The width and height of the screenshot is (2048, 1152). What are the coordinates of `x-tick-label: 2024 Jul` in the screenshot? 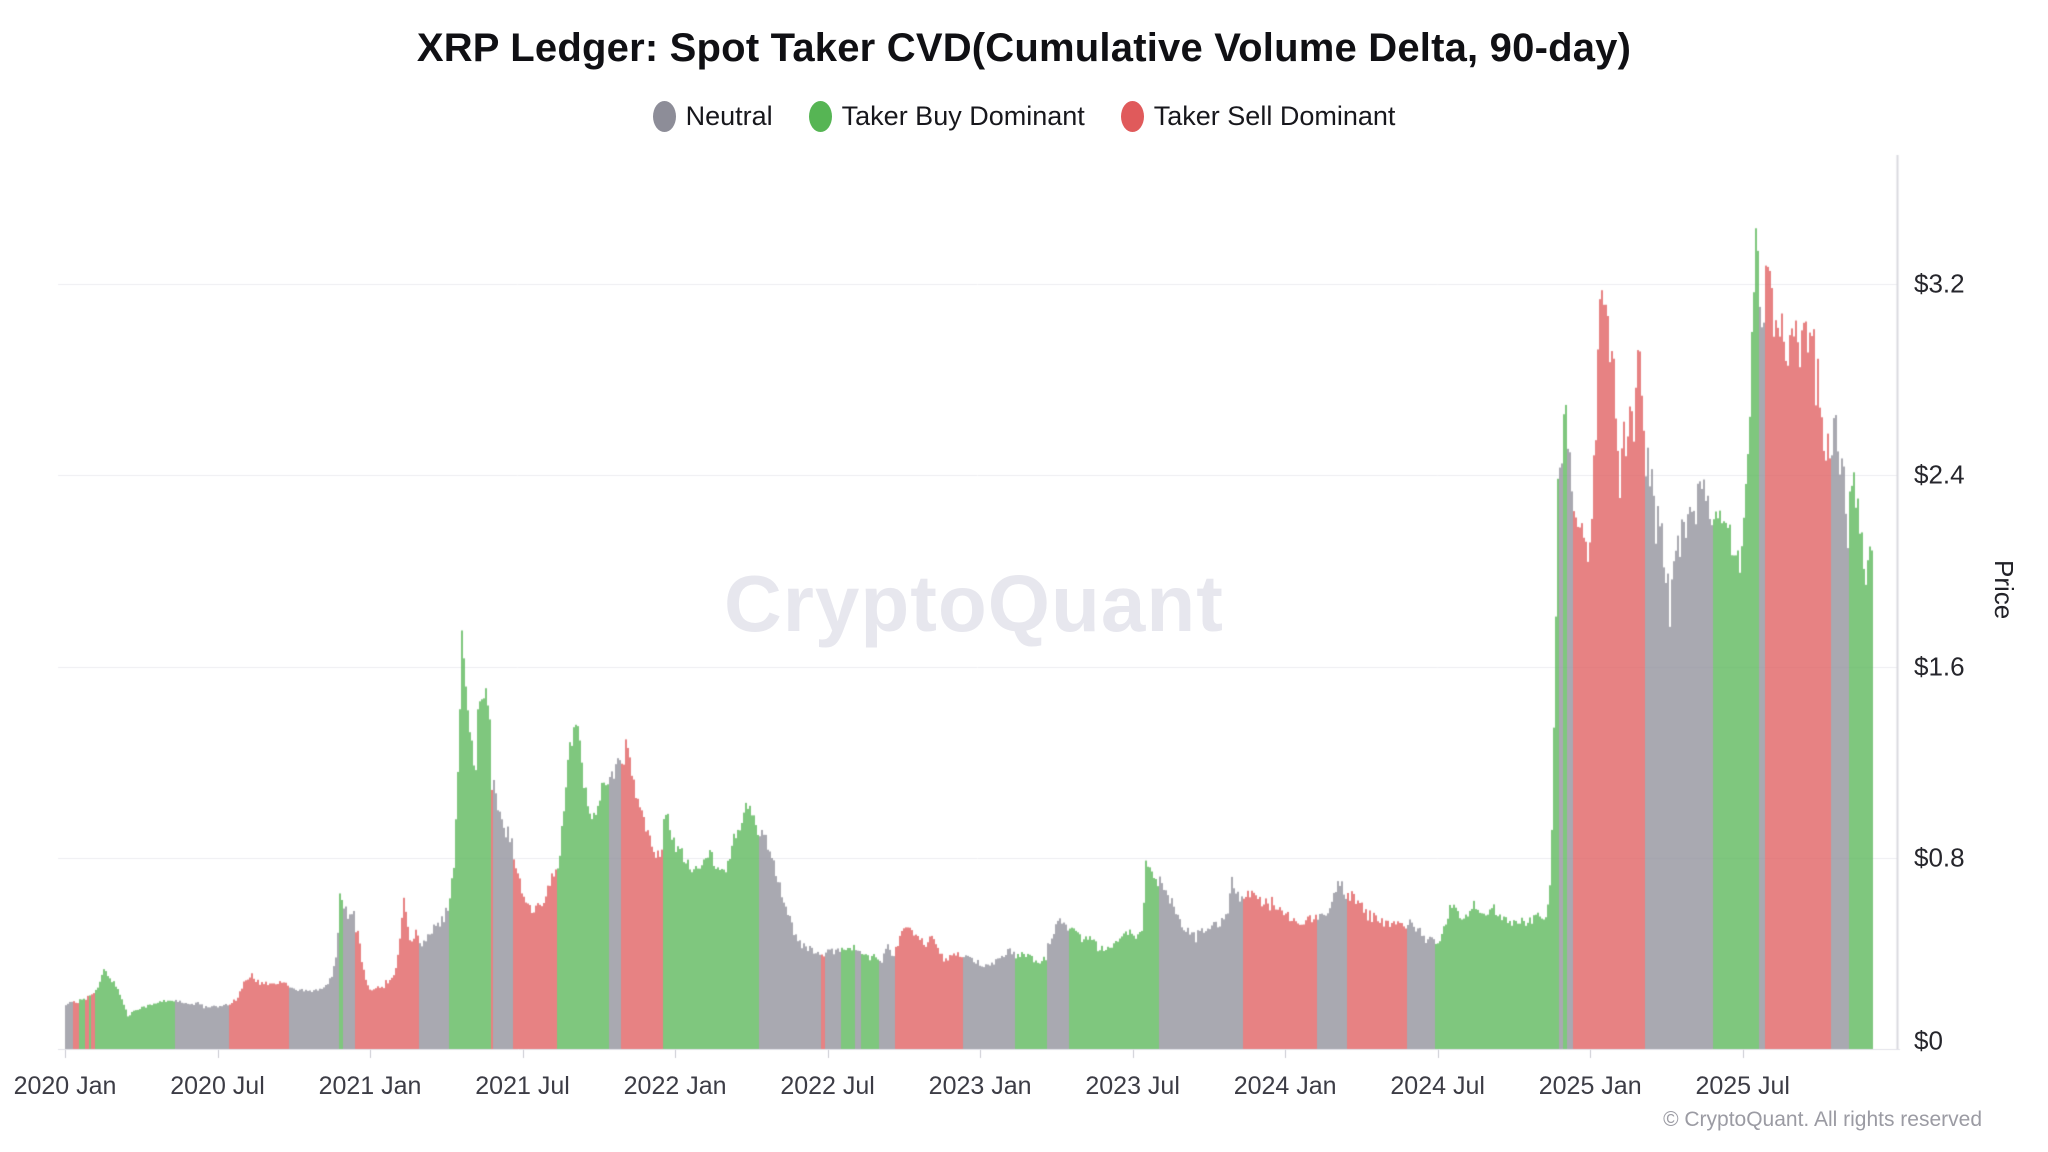 It's located at (1437, 1086).